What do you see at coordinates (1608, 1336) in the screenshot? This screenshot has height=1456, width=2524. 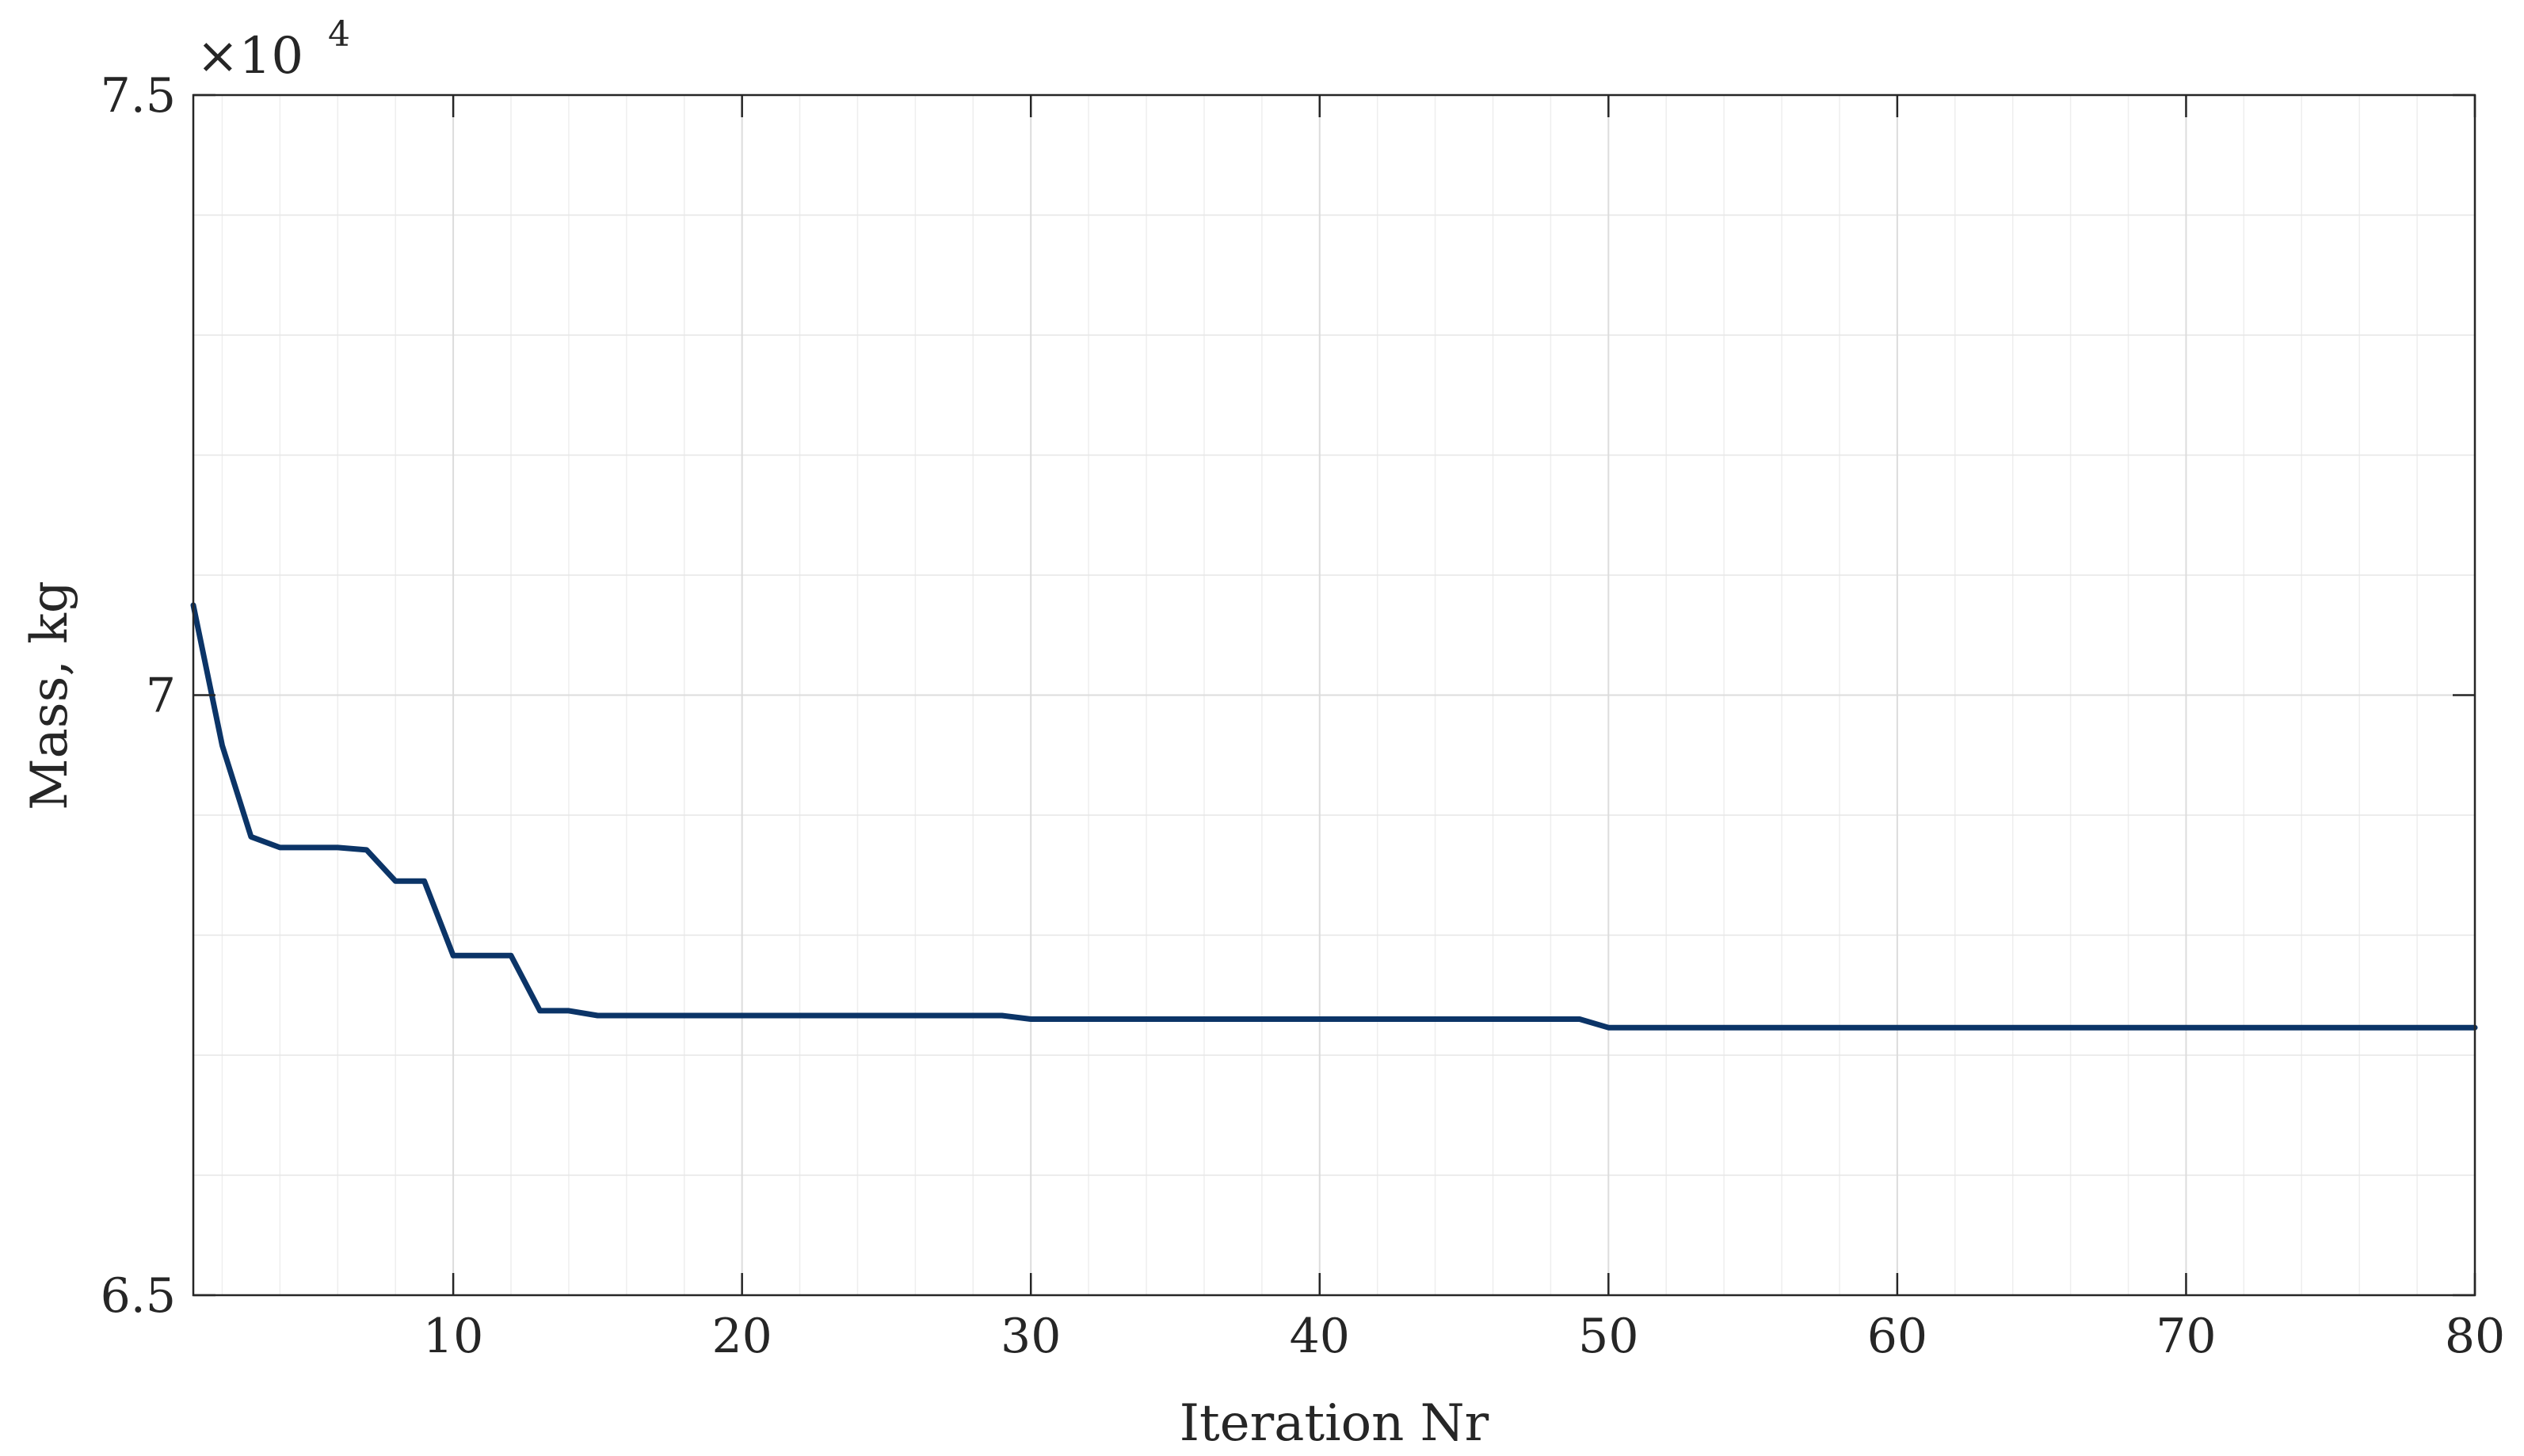 I see `x-tick-label: 50` at bounding box center [1608, 1336].